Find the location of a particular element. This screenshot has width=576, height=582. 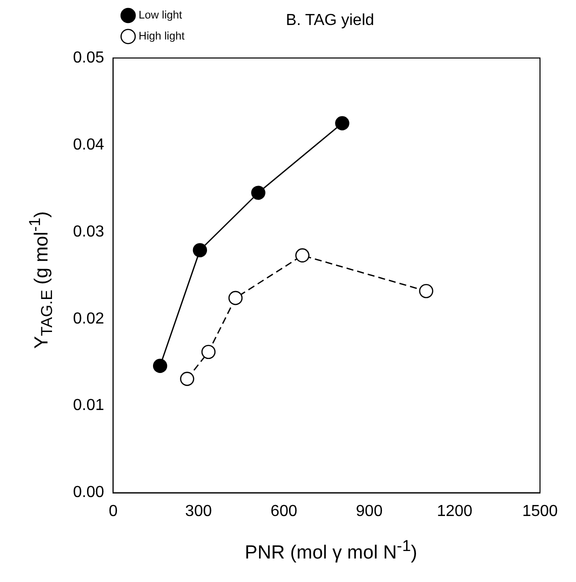

y-tick-label: 0.01 is located at coordinates (88, 405).